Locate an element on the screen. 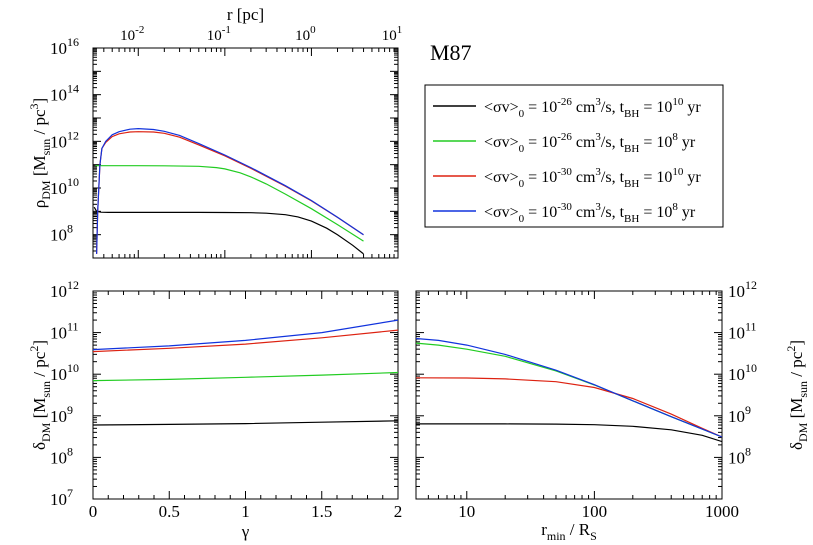 The image size is (813, 545). x-tick-label: 10¹ is located at coordinates (392, 34).